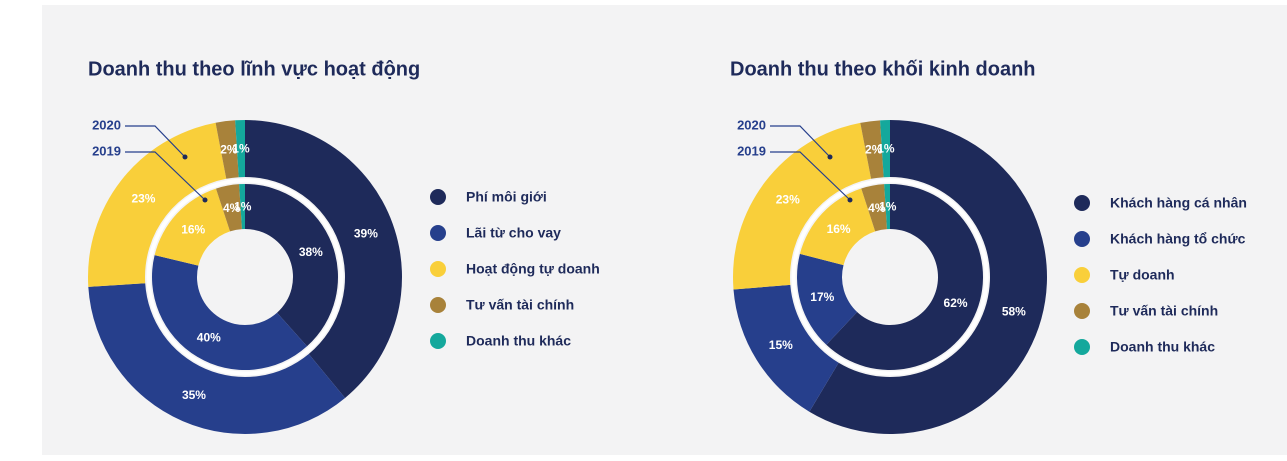  What do you see at coordinates (883, 69) in the screenshot?
I see `chart-title: Doanh thu theo khối kinh doanh` at bounding box center [883, 69].